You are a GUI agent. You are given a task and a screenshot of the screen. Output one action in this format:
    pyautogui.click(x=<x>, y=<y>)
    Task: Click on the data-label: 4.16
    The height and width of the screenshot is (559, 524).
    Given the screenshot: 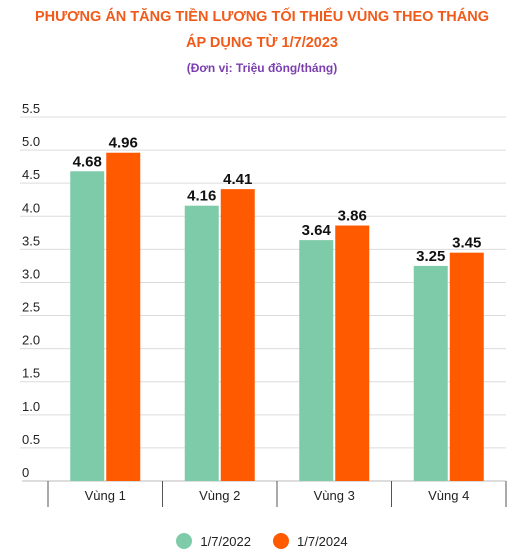 What is the action you would take?
    pyautogui.click(x=201, y=196)
    